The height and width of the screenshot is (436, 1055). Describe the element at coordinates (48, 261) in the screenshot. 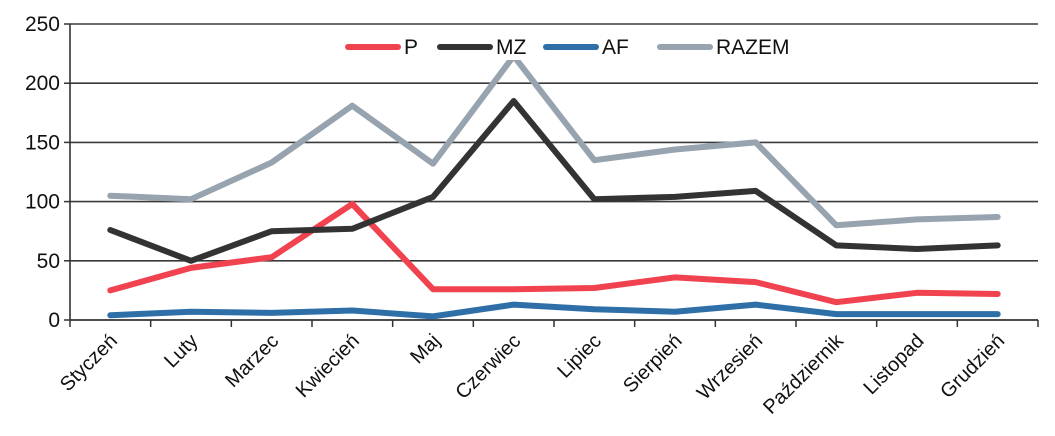

I see `y-tick-label: 50` at that location.